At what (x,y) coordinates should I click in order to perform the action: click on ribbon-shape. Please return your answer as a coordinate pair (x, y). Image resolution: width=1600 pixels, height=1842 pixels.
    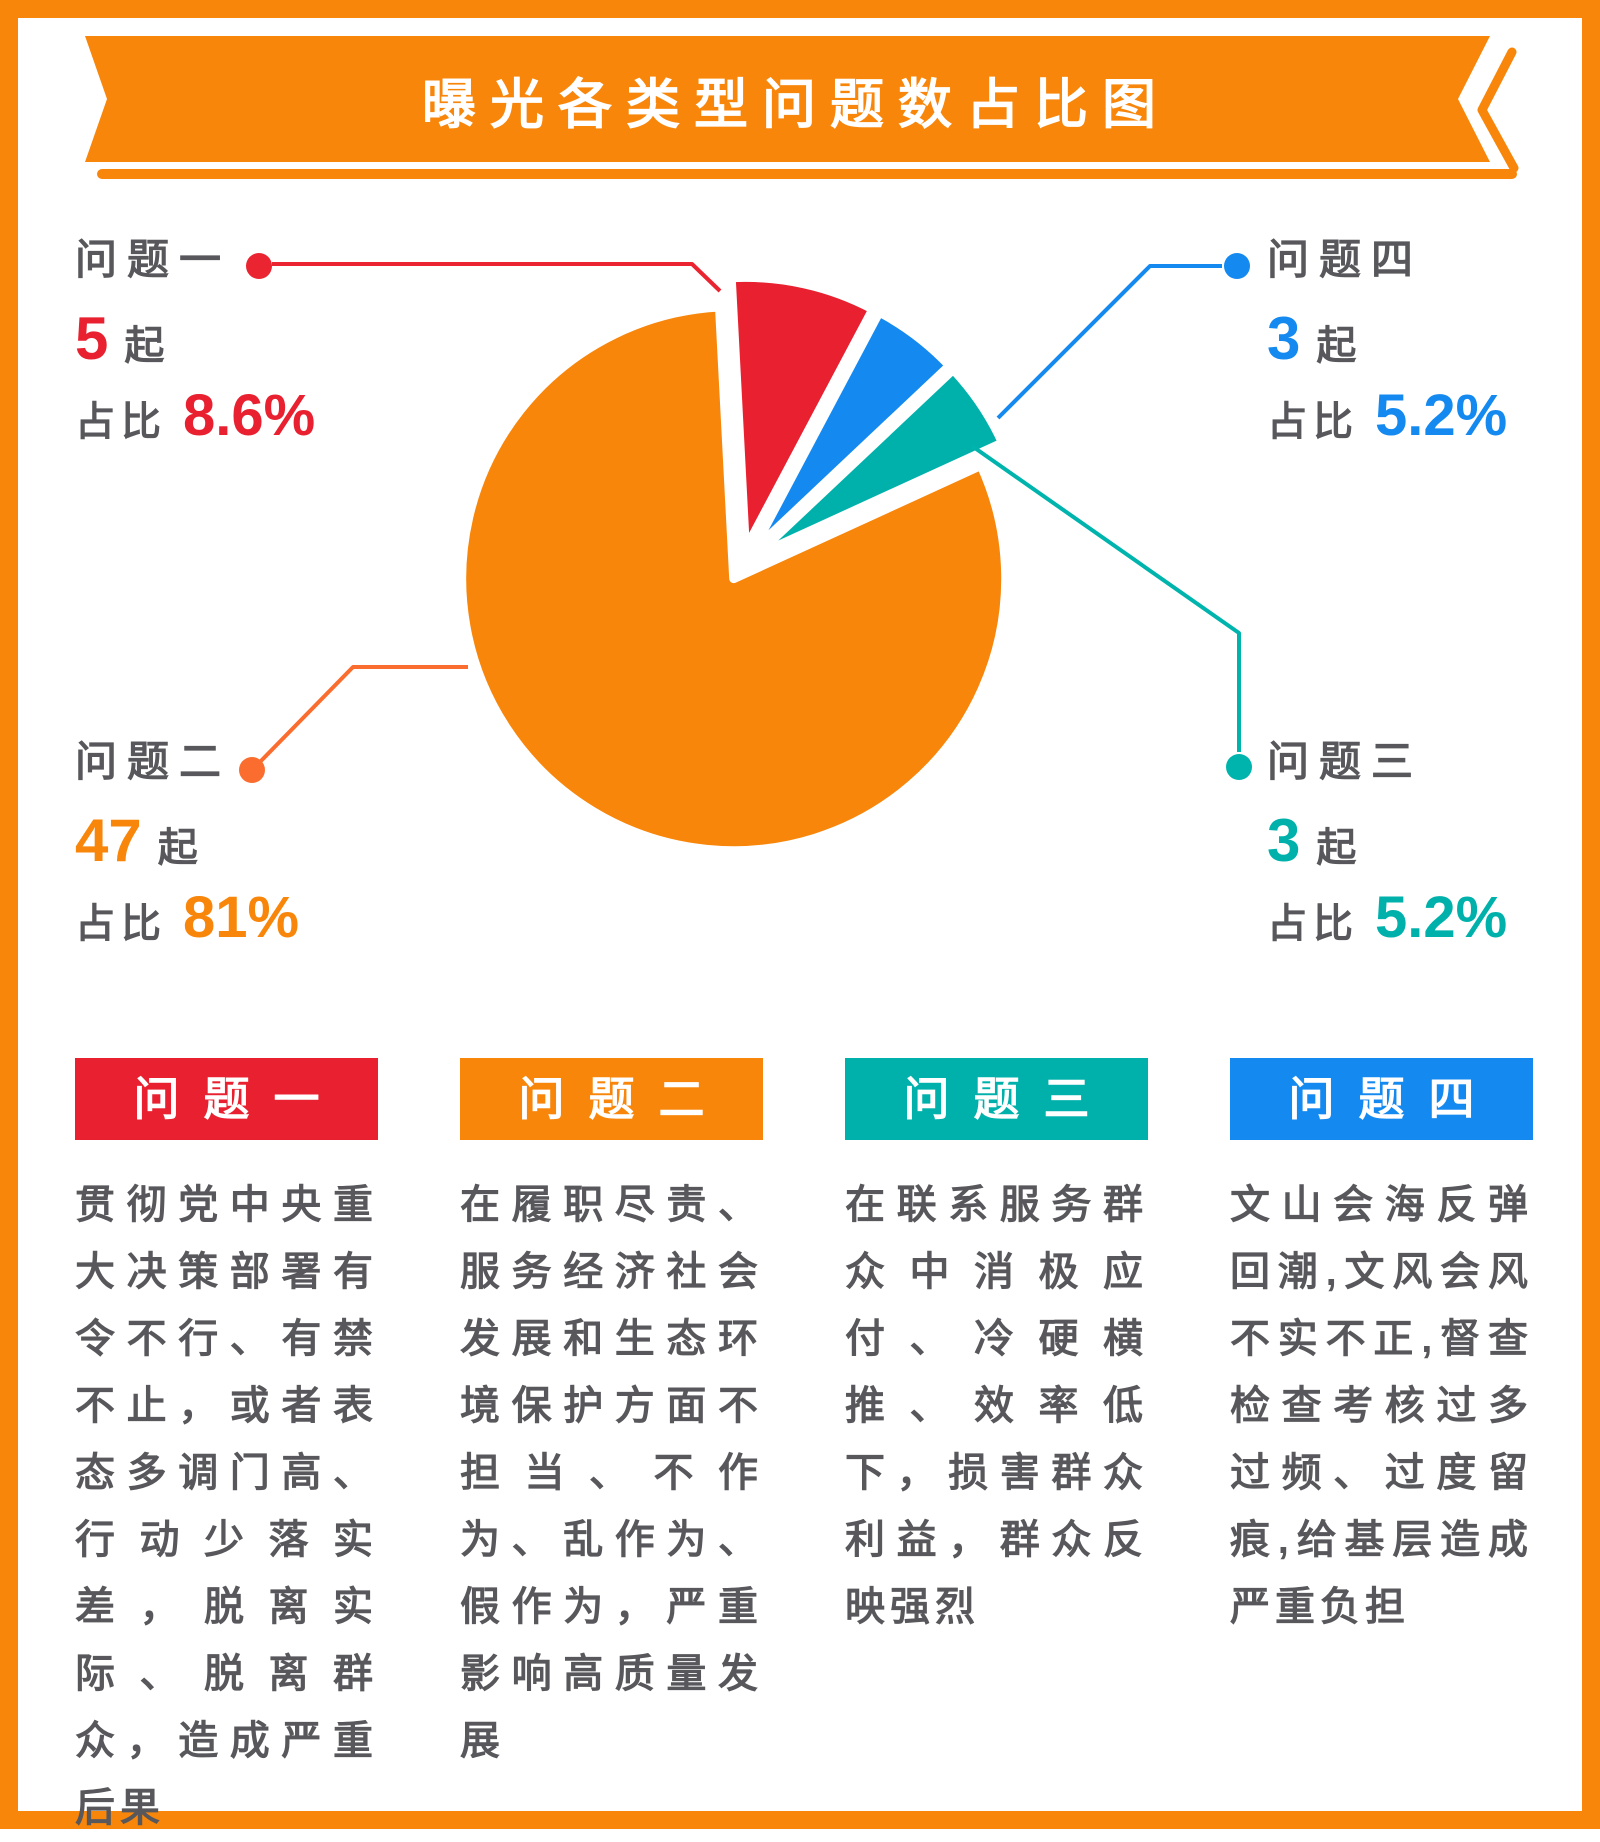
    Looking at the image, I should click on (802, 107).